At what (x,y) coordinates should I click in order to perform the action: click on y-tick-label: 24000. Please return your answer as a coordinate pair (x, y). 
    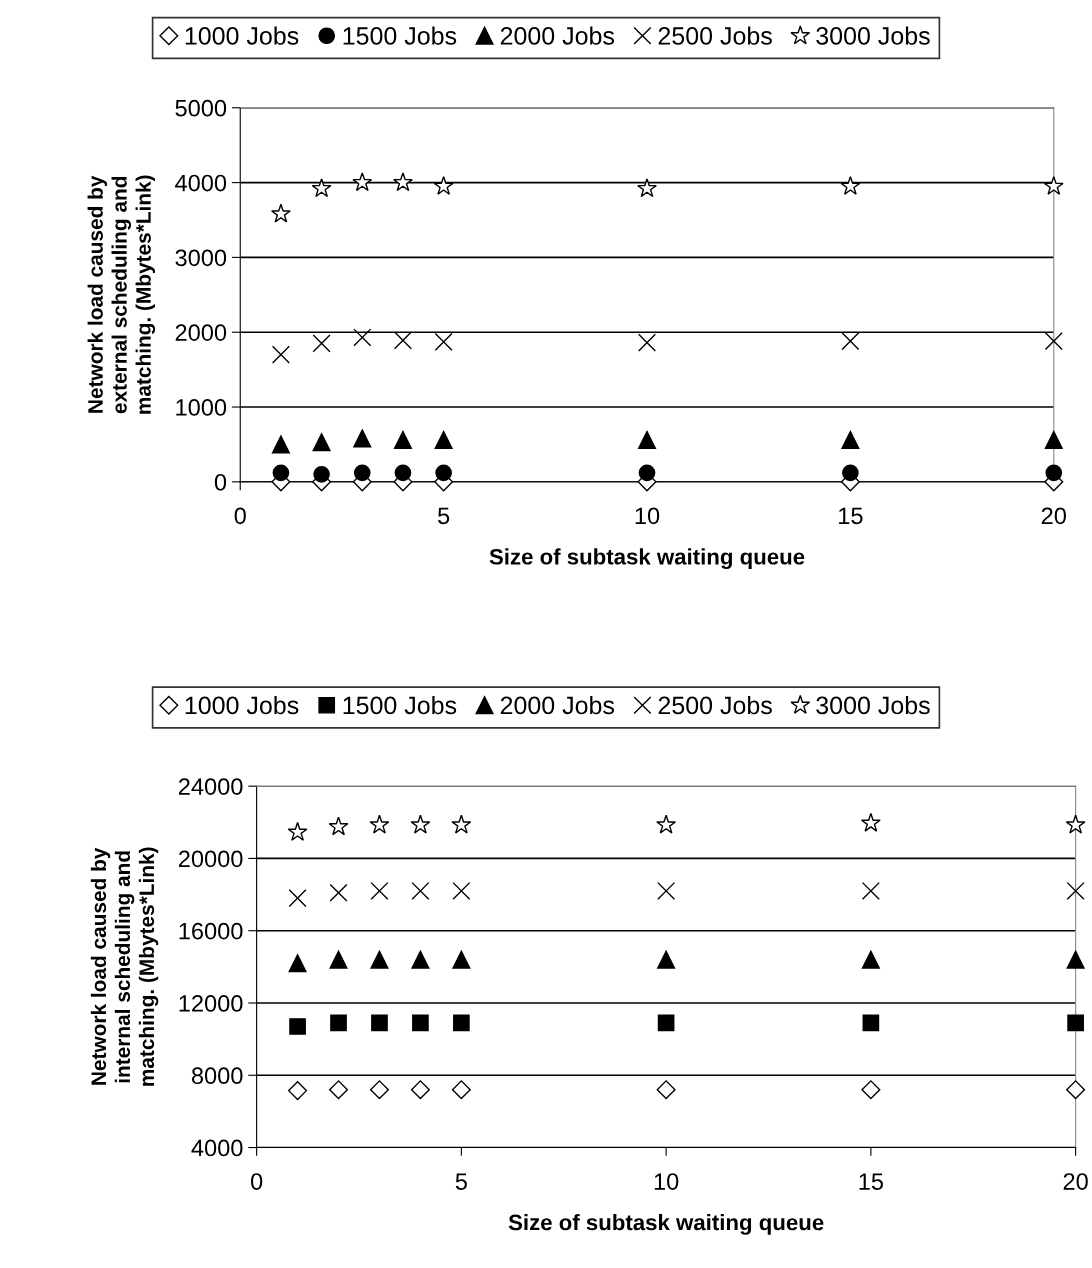
    Looking at the image, I should click on (210, 786).